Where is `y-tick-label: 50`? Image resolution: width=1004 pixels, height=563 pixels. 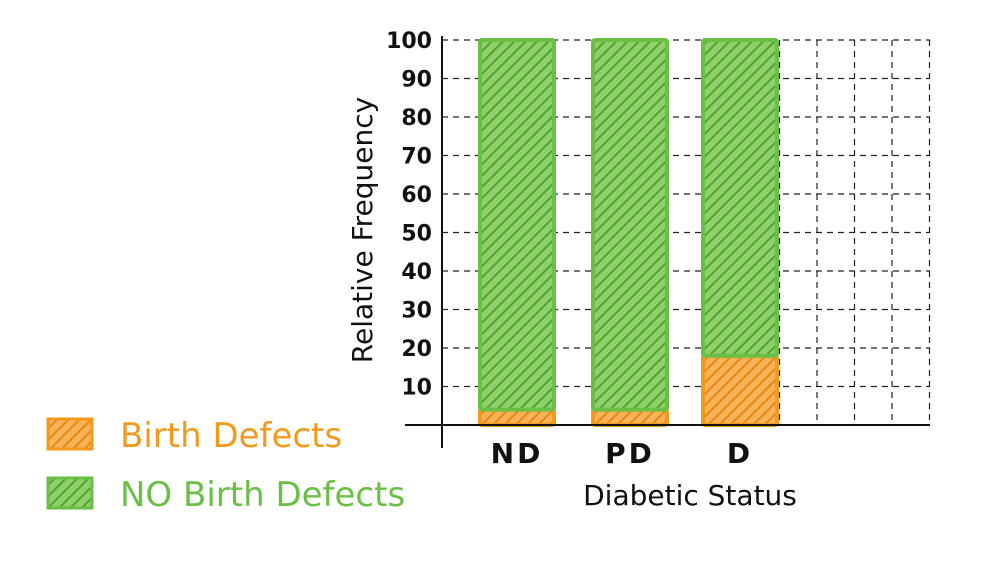 y-tick-label: 50 is located at coordinates (416, 234).